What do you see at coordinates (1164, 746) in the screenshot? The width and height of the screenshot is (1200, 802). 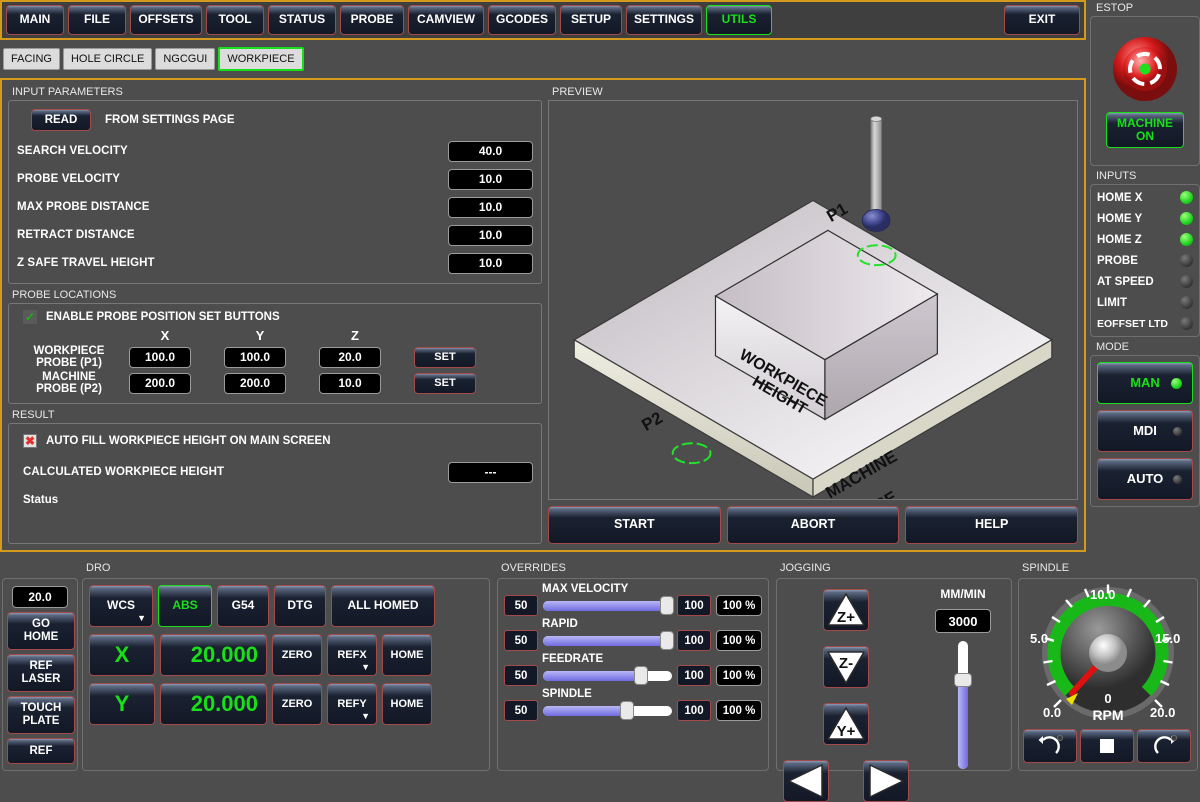 I see `spindle-cw-button` at bounding box center [1164, 746].